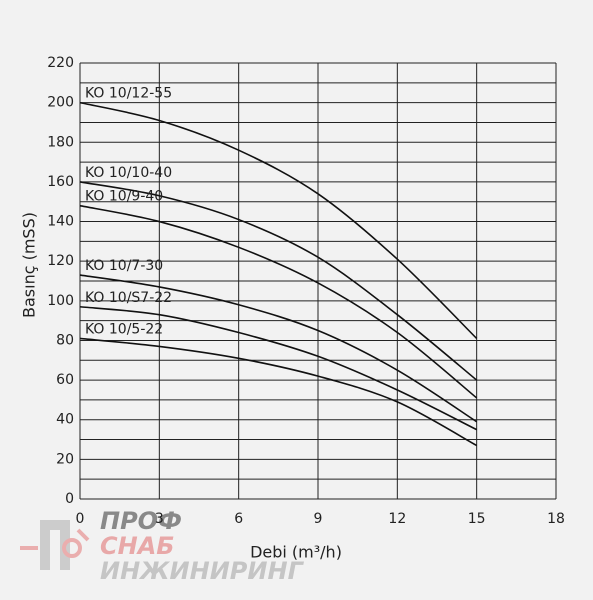  I want to click on y-tick-label: 40, so click(65, 420).